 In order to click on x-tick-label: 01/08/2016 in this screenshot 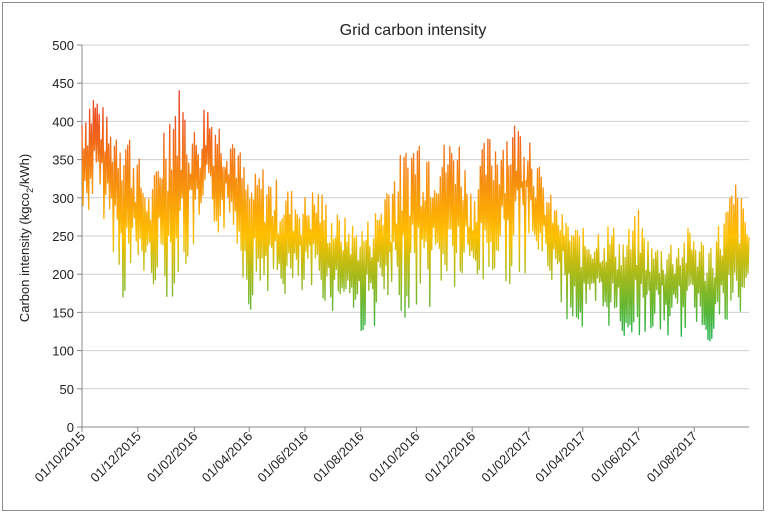, I will do `click(338, 457)`.